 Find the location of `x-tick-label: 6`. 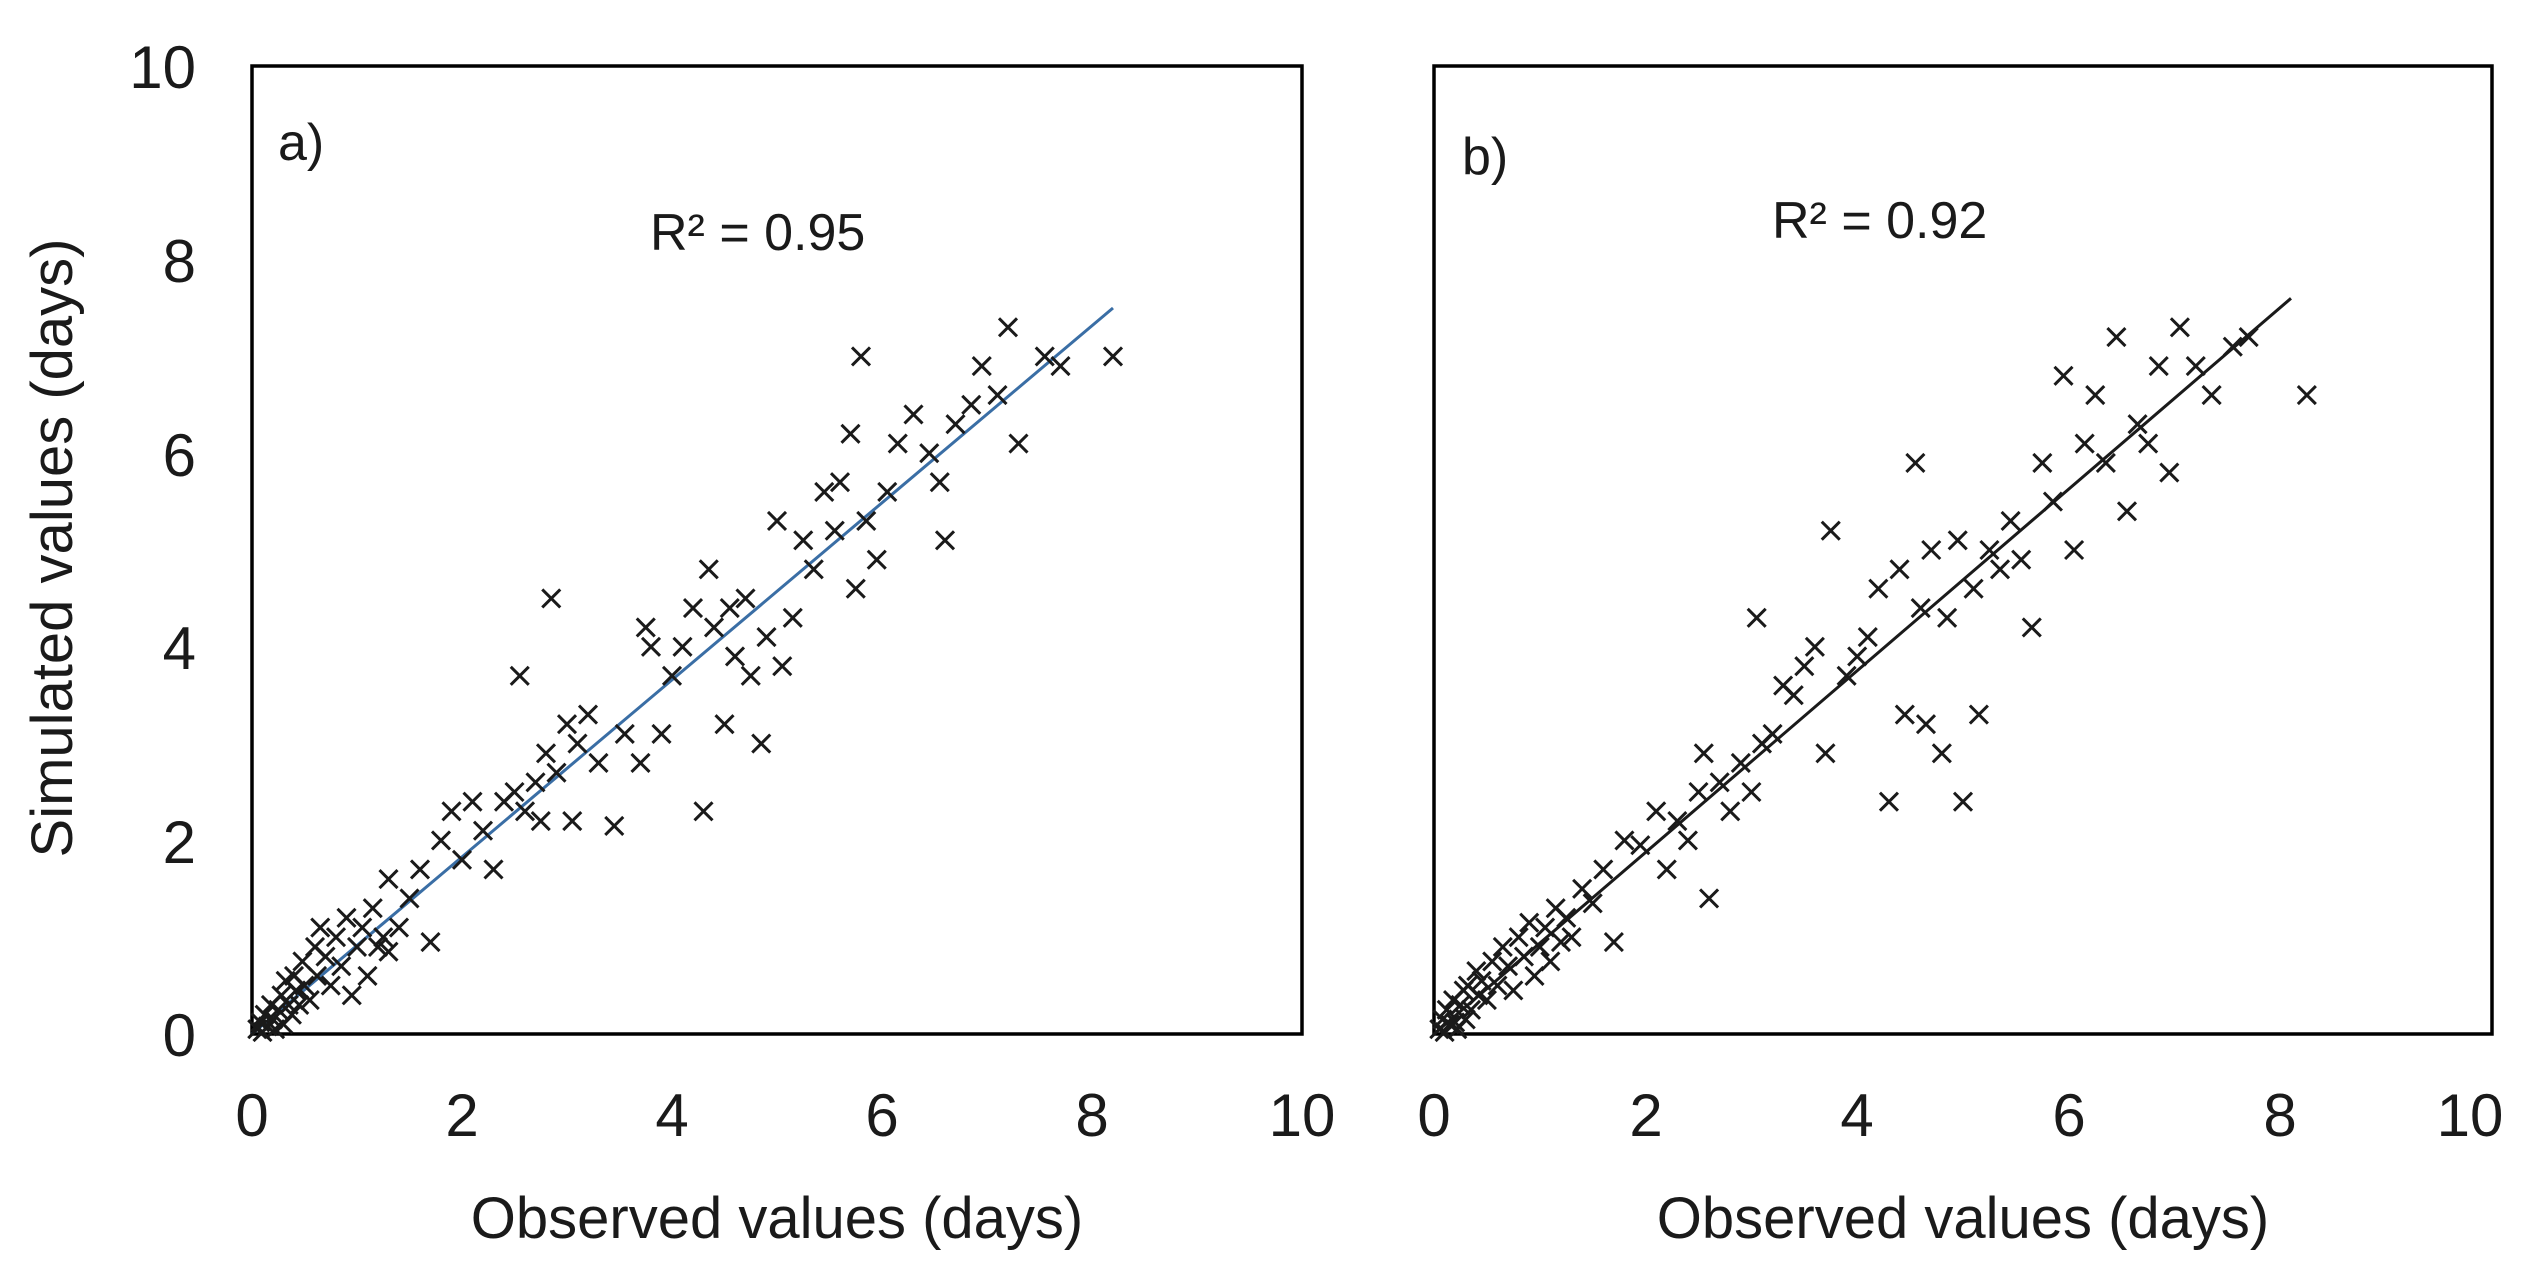

x-tick-label: 6 is located at coordinates (881, 1115).